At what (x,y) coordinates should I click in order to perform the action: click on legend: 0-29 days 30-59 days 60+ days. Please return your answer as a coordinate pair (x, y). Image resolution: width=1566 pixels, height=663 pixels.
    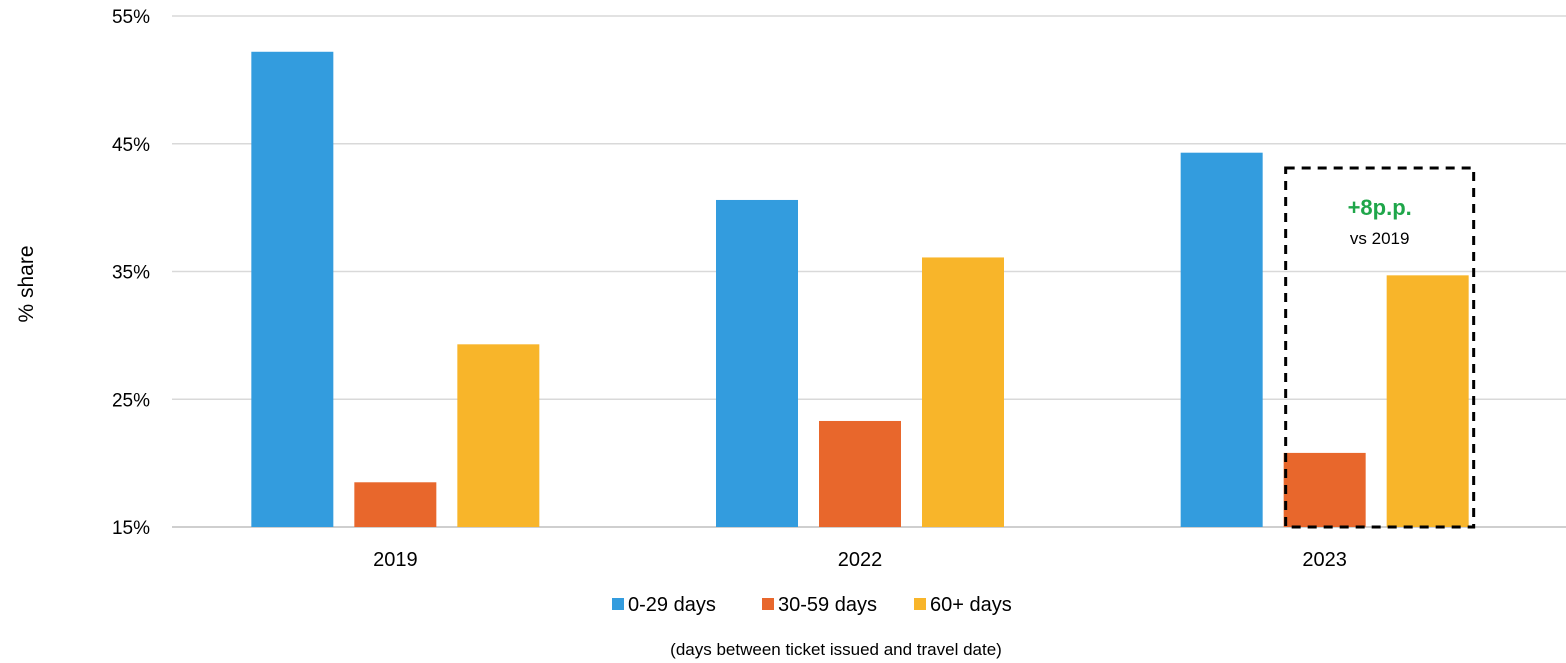
    Looking at the image, I should click on (812, 605).